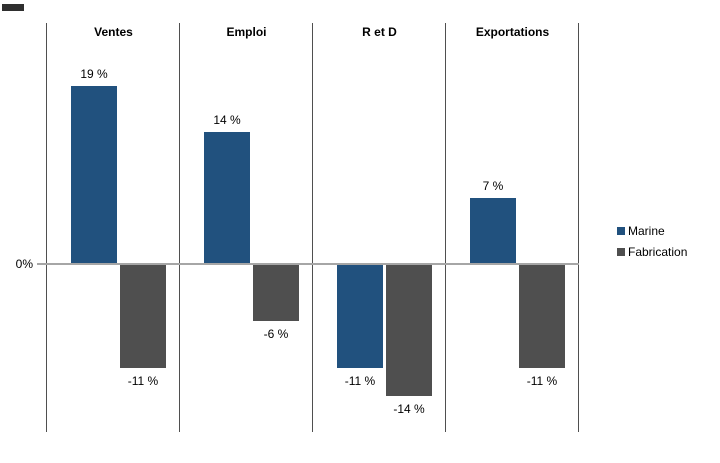 This screenshot has width=720, height=463. Describe the element at coordinates (308, 264) in the screenshot. I see `zero-axis-line` at that location.